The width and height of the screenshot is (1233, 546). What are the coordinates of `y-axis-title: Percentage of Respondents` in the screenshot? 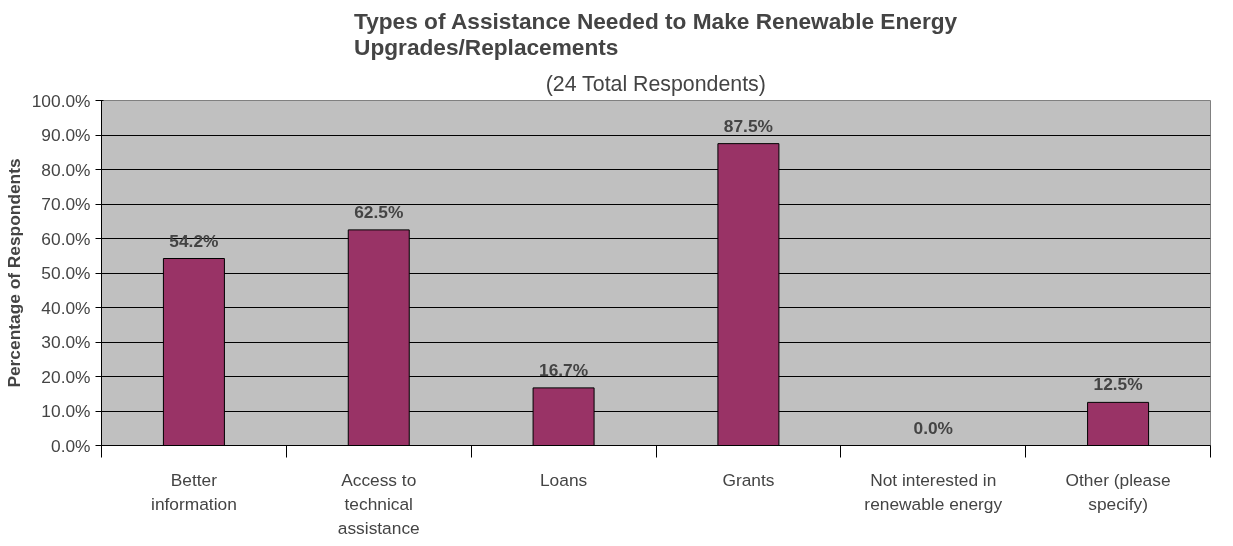 It's located at (13, 273).